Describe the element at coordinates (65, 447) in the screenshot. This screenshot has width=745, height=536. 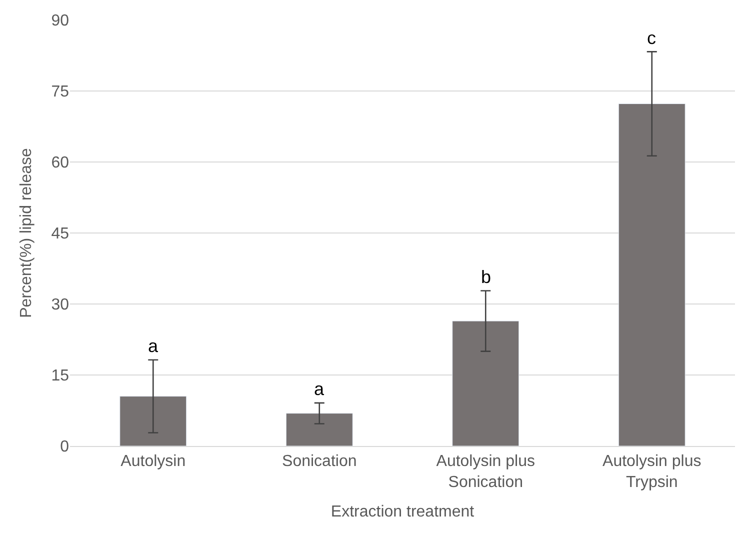
I see `y-tick-label: 0` at that location.